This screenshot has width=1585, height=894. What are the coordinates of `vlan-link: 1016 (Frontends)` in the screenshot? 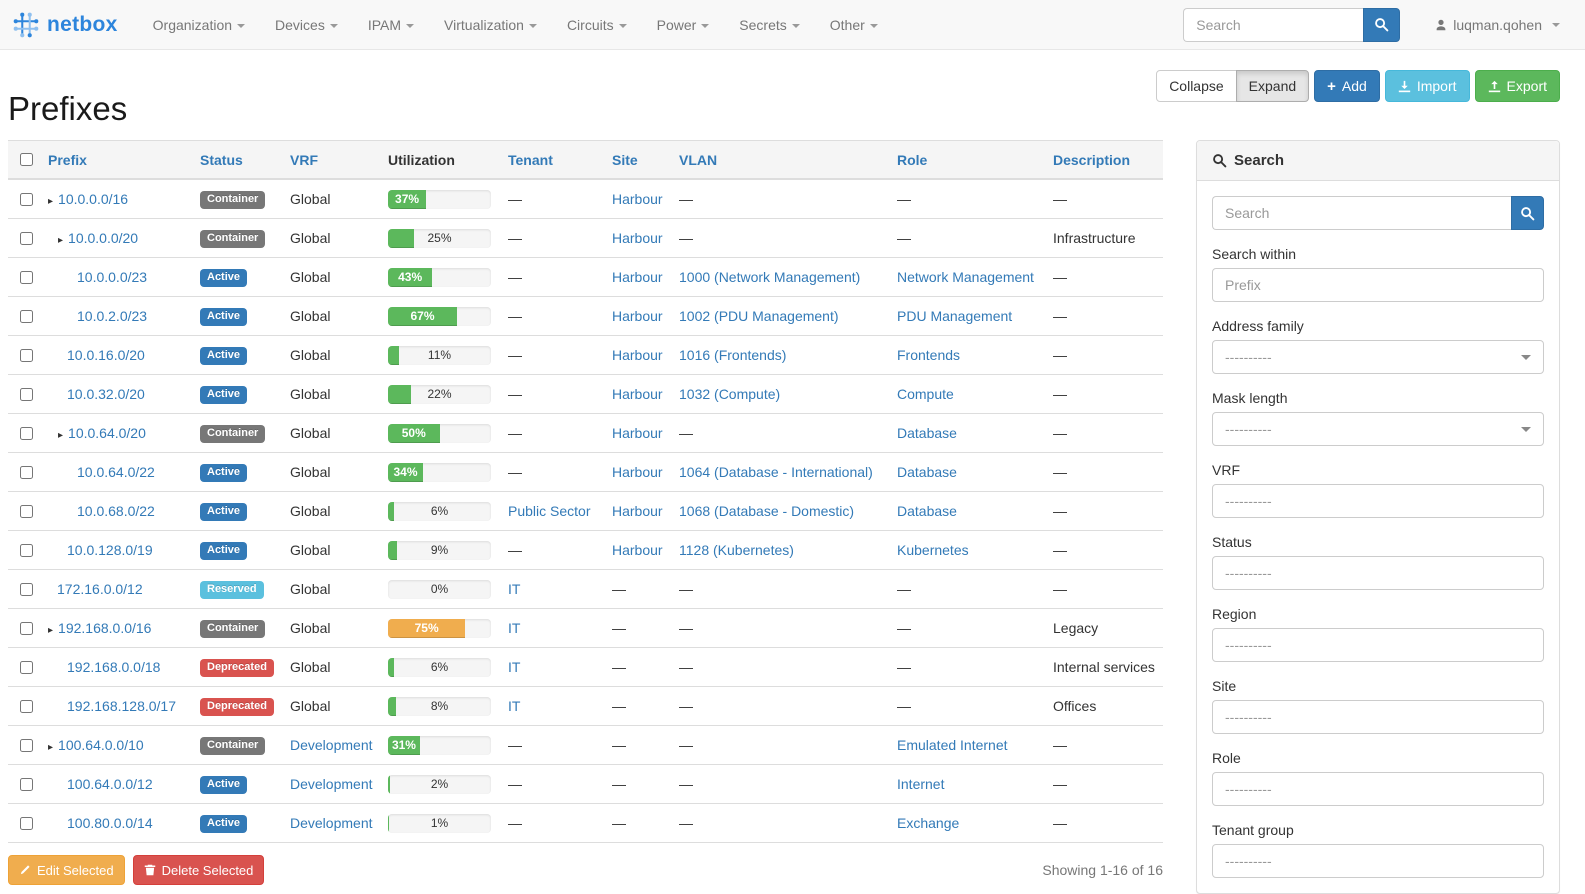 It's located at (733, 355).